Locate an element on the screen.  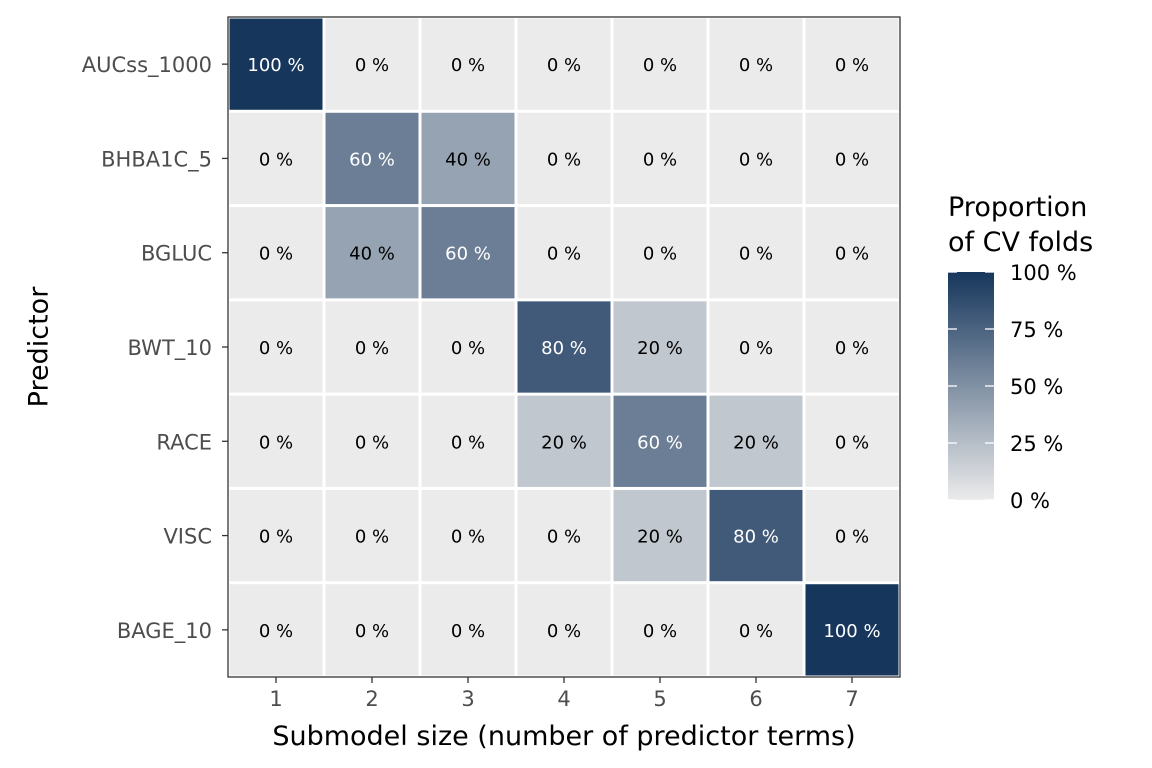
y-tick-label: RACE is located at coordinates (184, 442).